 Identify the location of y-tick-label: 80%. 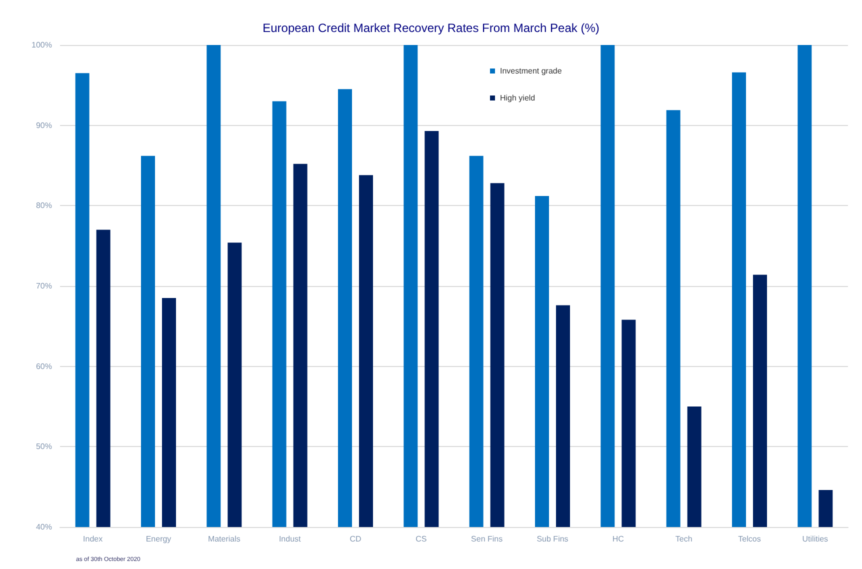
(44, 205).